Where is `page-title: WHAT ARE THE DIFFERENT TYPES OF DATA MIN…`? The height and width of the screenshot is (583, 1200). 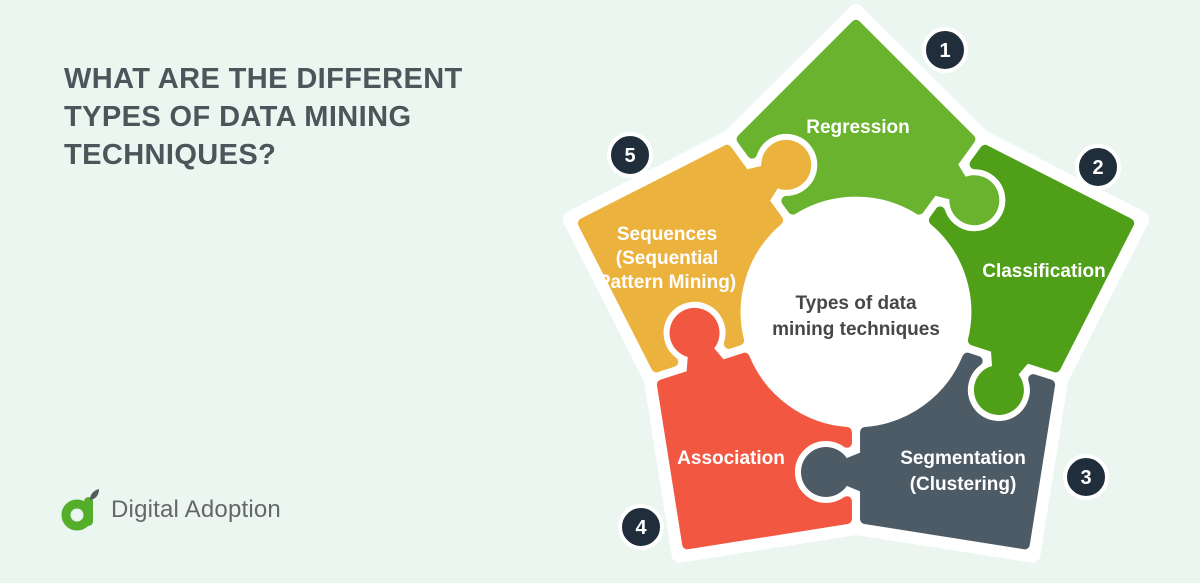 page-title: WHAT ARE THE DIFFERENT TYPES OF DATA MIN… is located at coordinates (279, 117).